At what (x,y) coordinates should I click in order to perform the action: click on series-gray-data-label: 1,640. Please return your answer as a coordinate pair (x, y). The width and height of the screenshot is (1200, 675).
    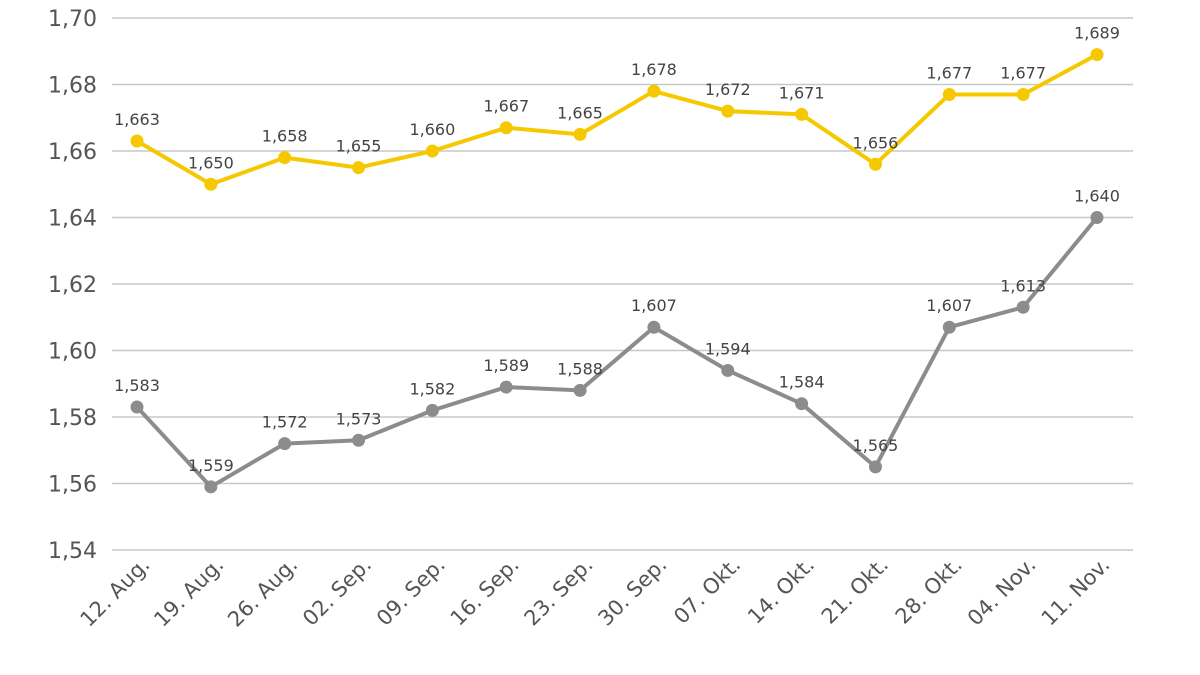
    Looking at the image, I should click on (1097, 196).